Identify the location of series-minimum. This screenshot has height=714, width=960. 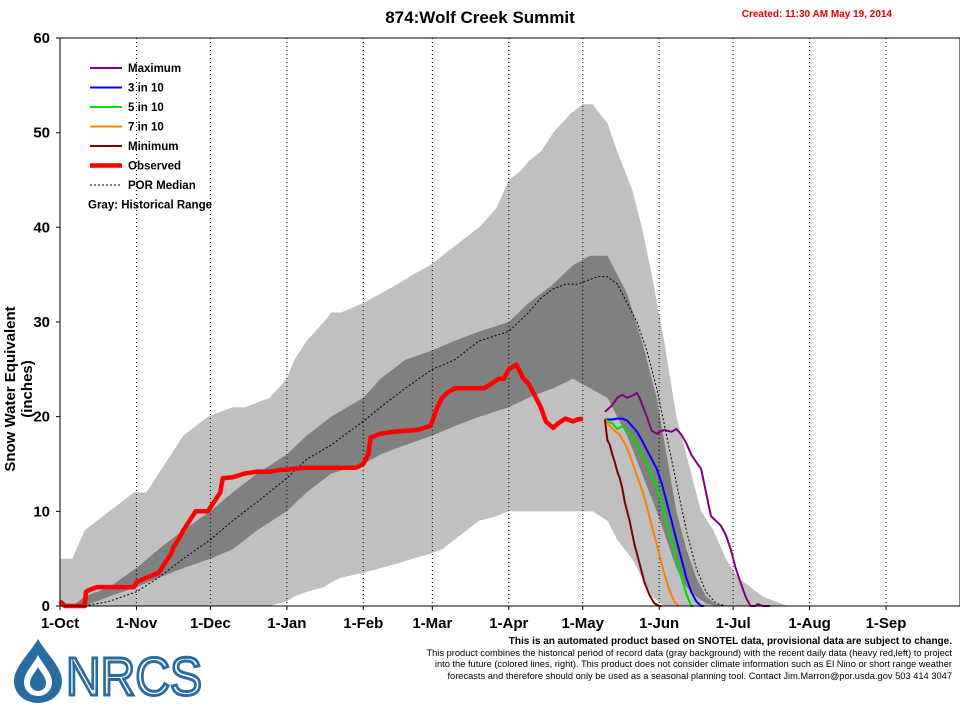
(632, 513).